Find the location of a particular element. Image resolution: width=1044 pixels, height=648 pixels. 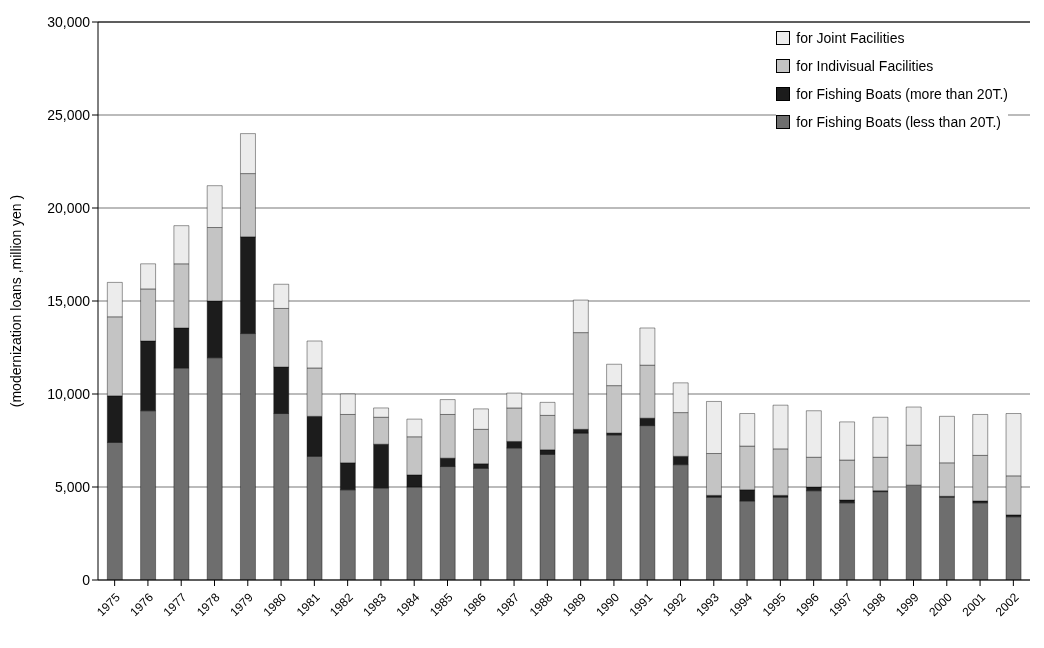

legend-label: for Indivisual Facilities is located at coordinates (865, 66).